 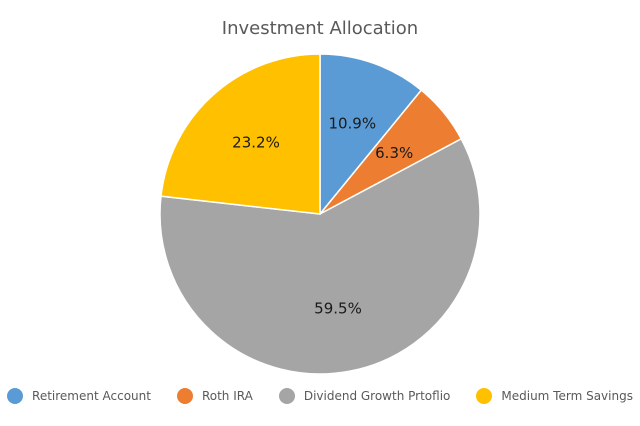 What do you see at coordinates (91, 396) in the screenshot?
I see `legend-label: Retirement Account` at bounding box center [91, 396].